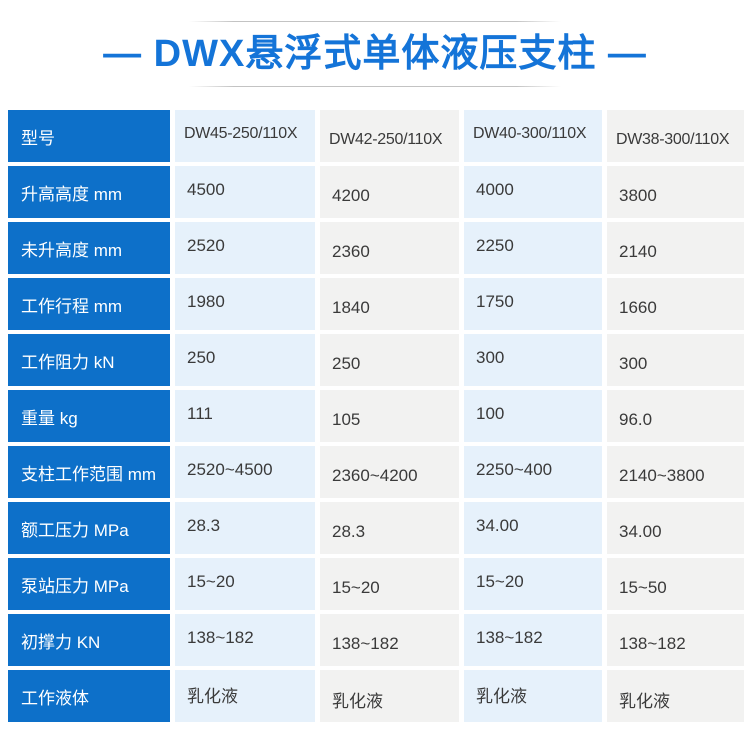 The image size is (750, 738). Describe the element at coordinates (375, 86) in the screenshot. I see `title-rule-bottom` at that location.